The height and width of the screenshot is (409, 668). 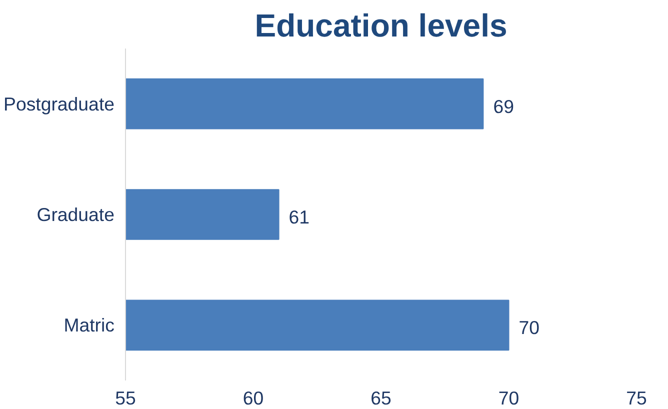 What do you see at coordinates (253, 398) in the screenshot?
I see `x-tick-label: 60` at bounding box center [253, 398].